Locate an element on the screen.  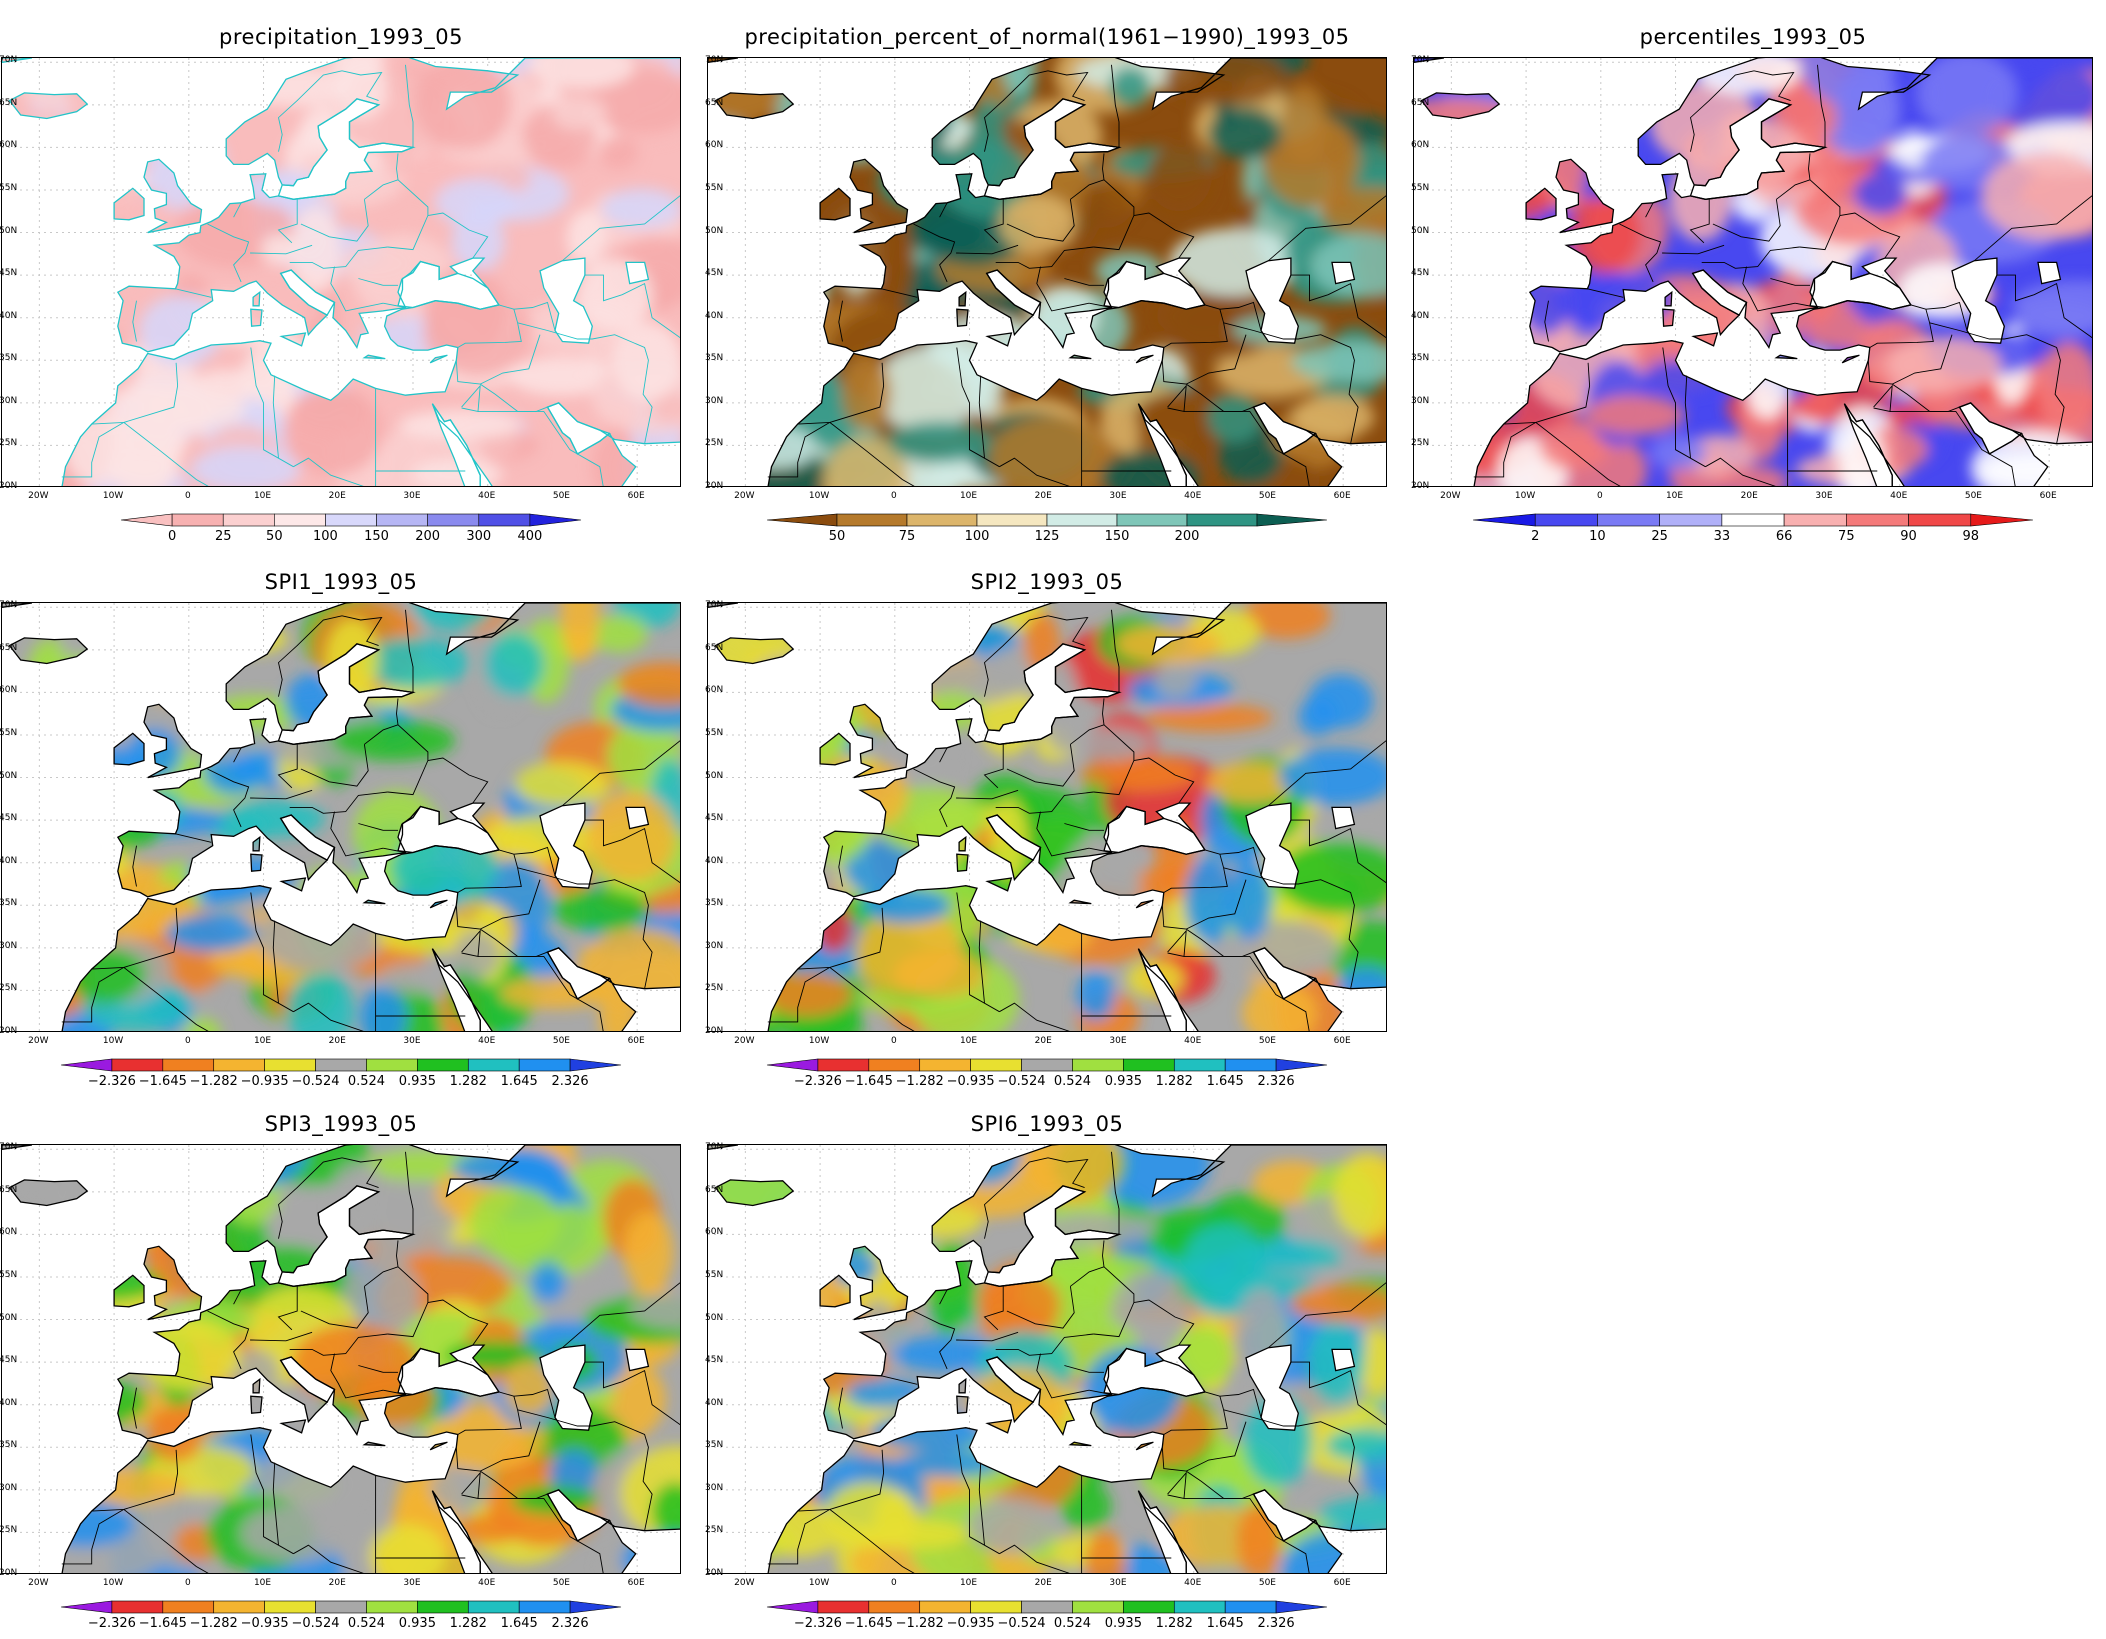
lat-tick-label: 50N is located at coordinates (714, 1317).